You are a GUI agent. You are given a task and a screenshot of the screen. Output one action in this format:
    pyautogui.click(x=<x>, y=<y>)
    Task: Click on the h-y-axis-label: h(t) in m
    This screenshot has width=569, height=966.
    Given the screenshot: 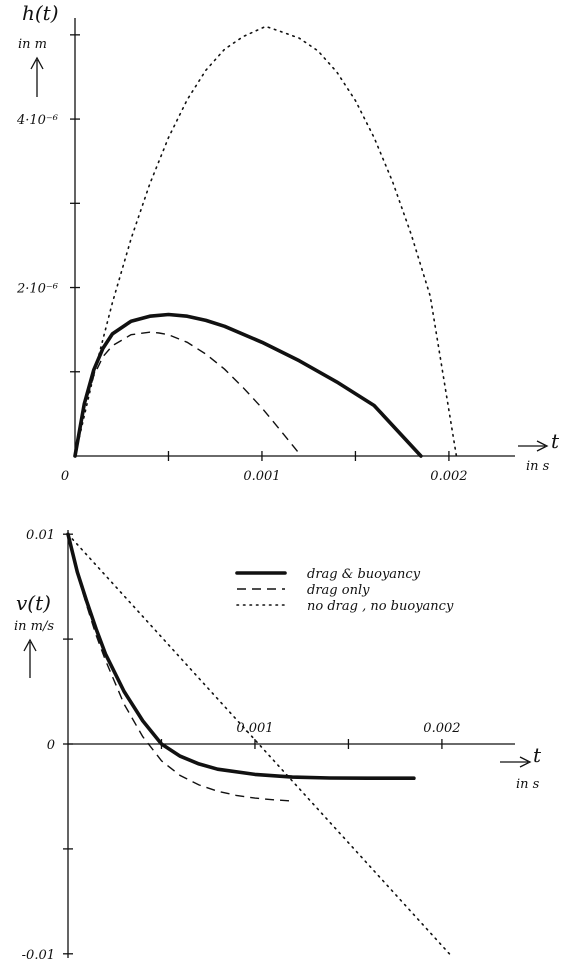 What is the action you would take?
    pyautogui.click(x=38, y=49)
    